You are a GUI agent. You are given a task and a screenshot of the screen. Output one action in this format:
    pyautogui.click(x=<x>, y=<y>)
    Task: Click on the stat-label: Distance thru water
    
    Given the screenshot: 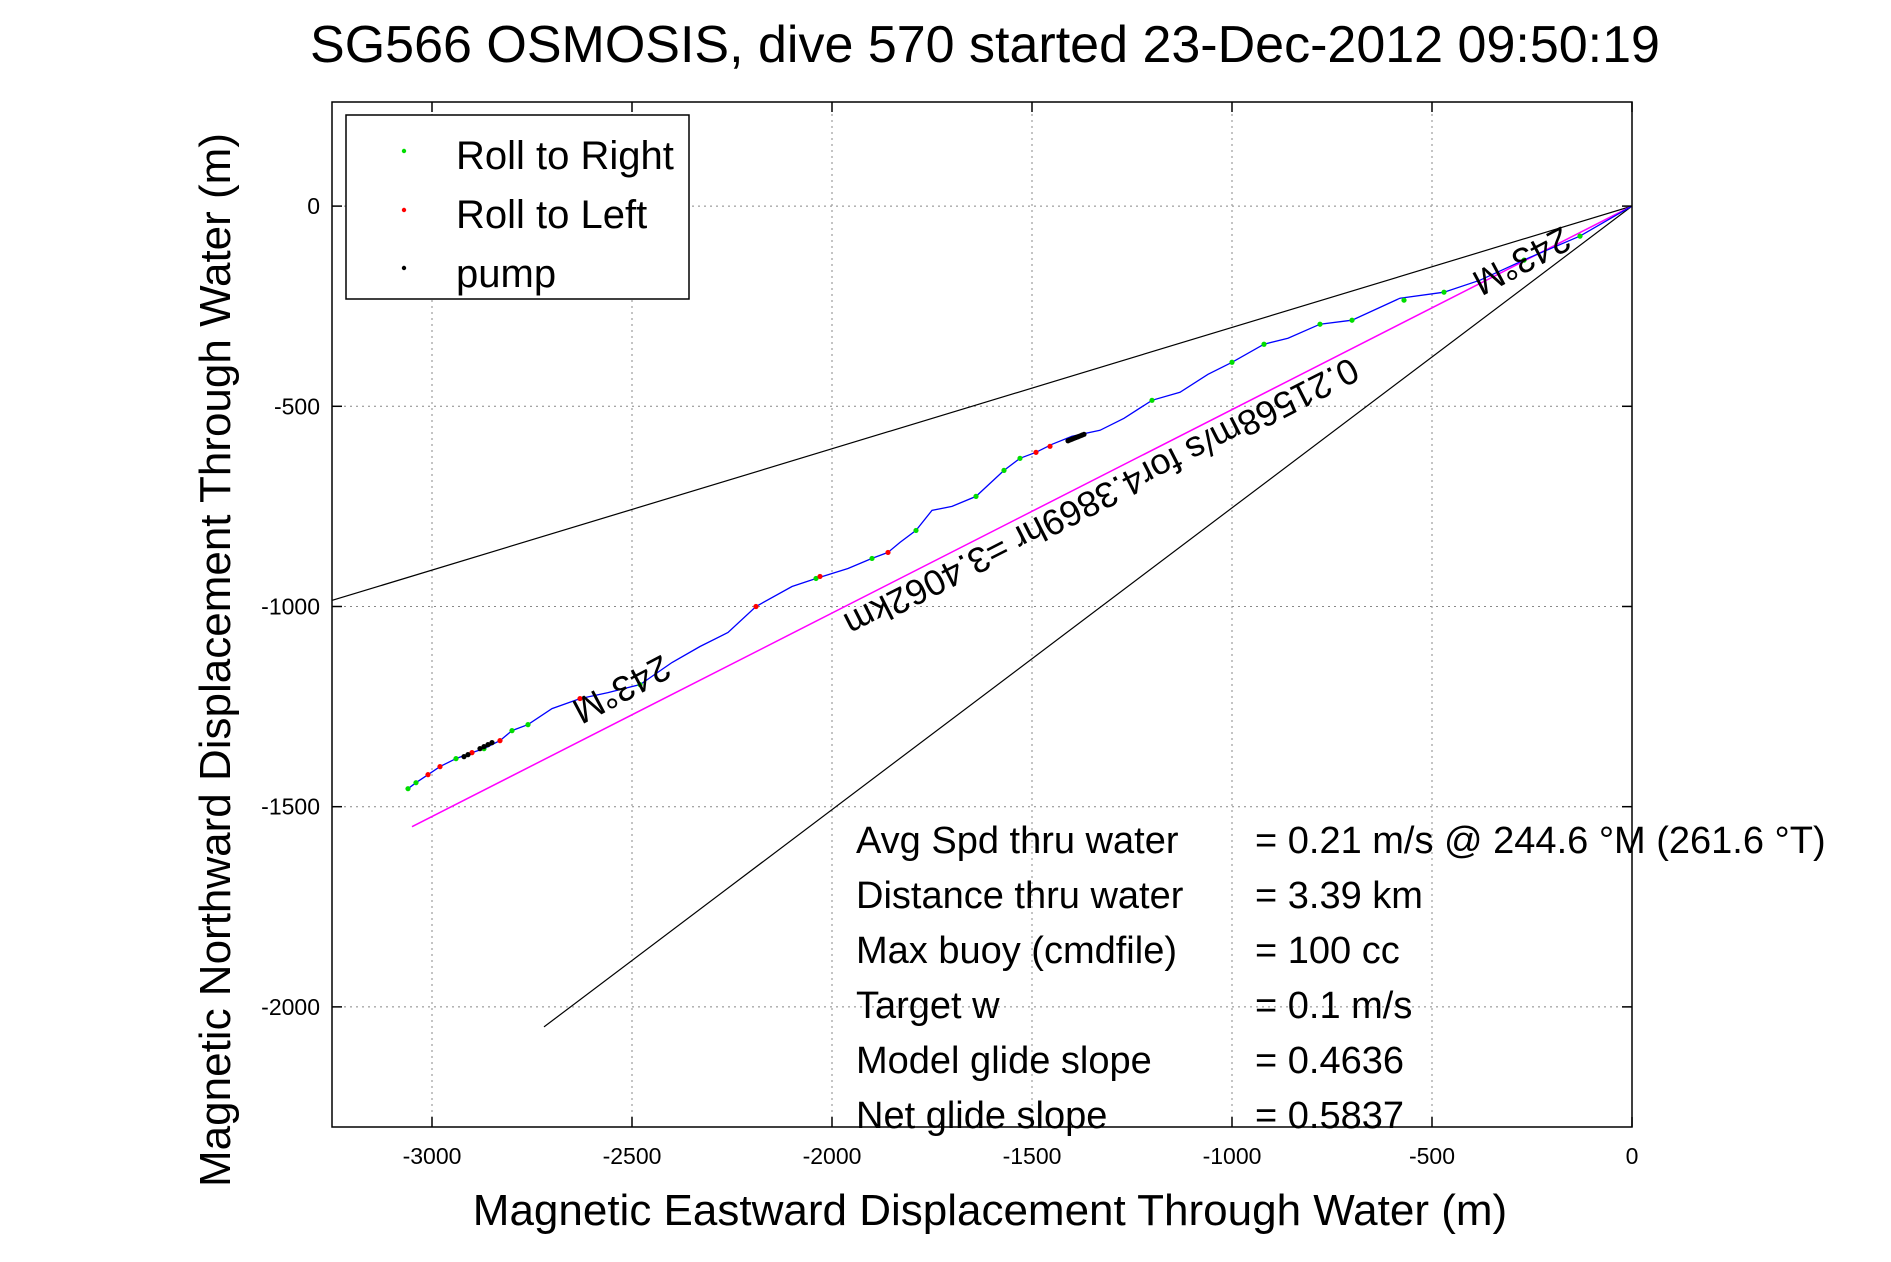 What is the action you would take?
    pyautogui.click(x=1020, y=896)
    